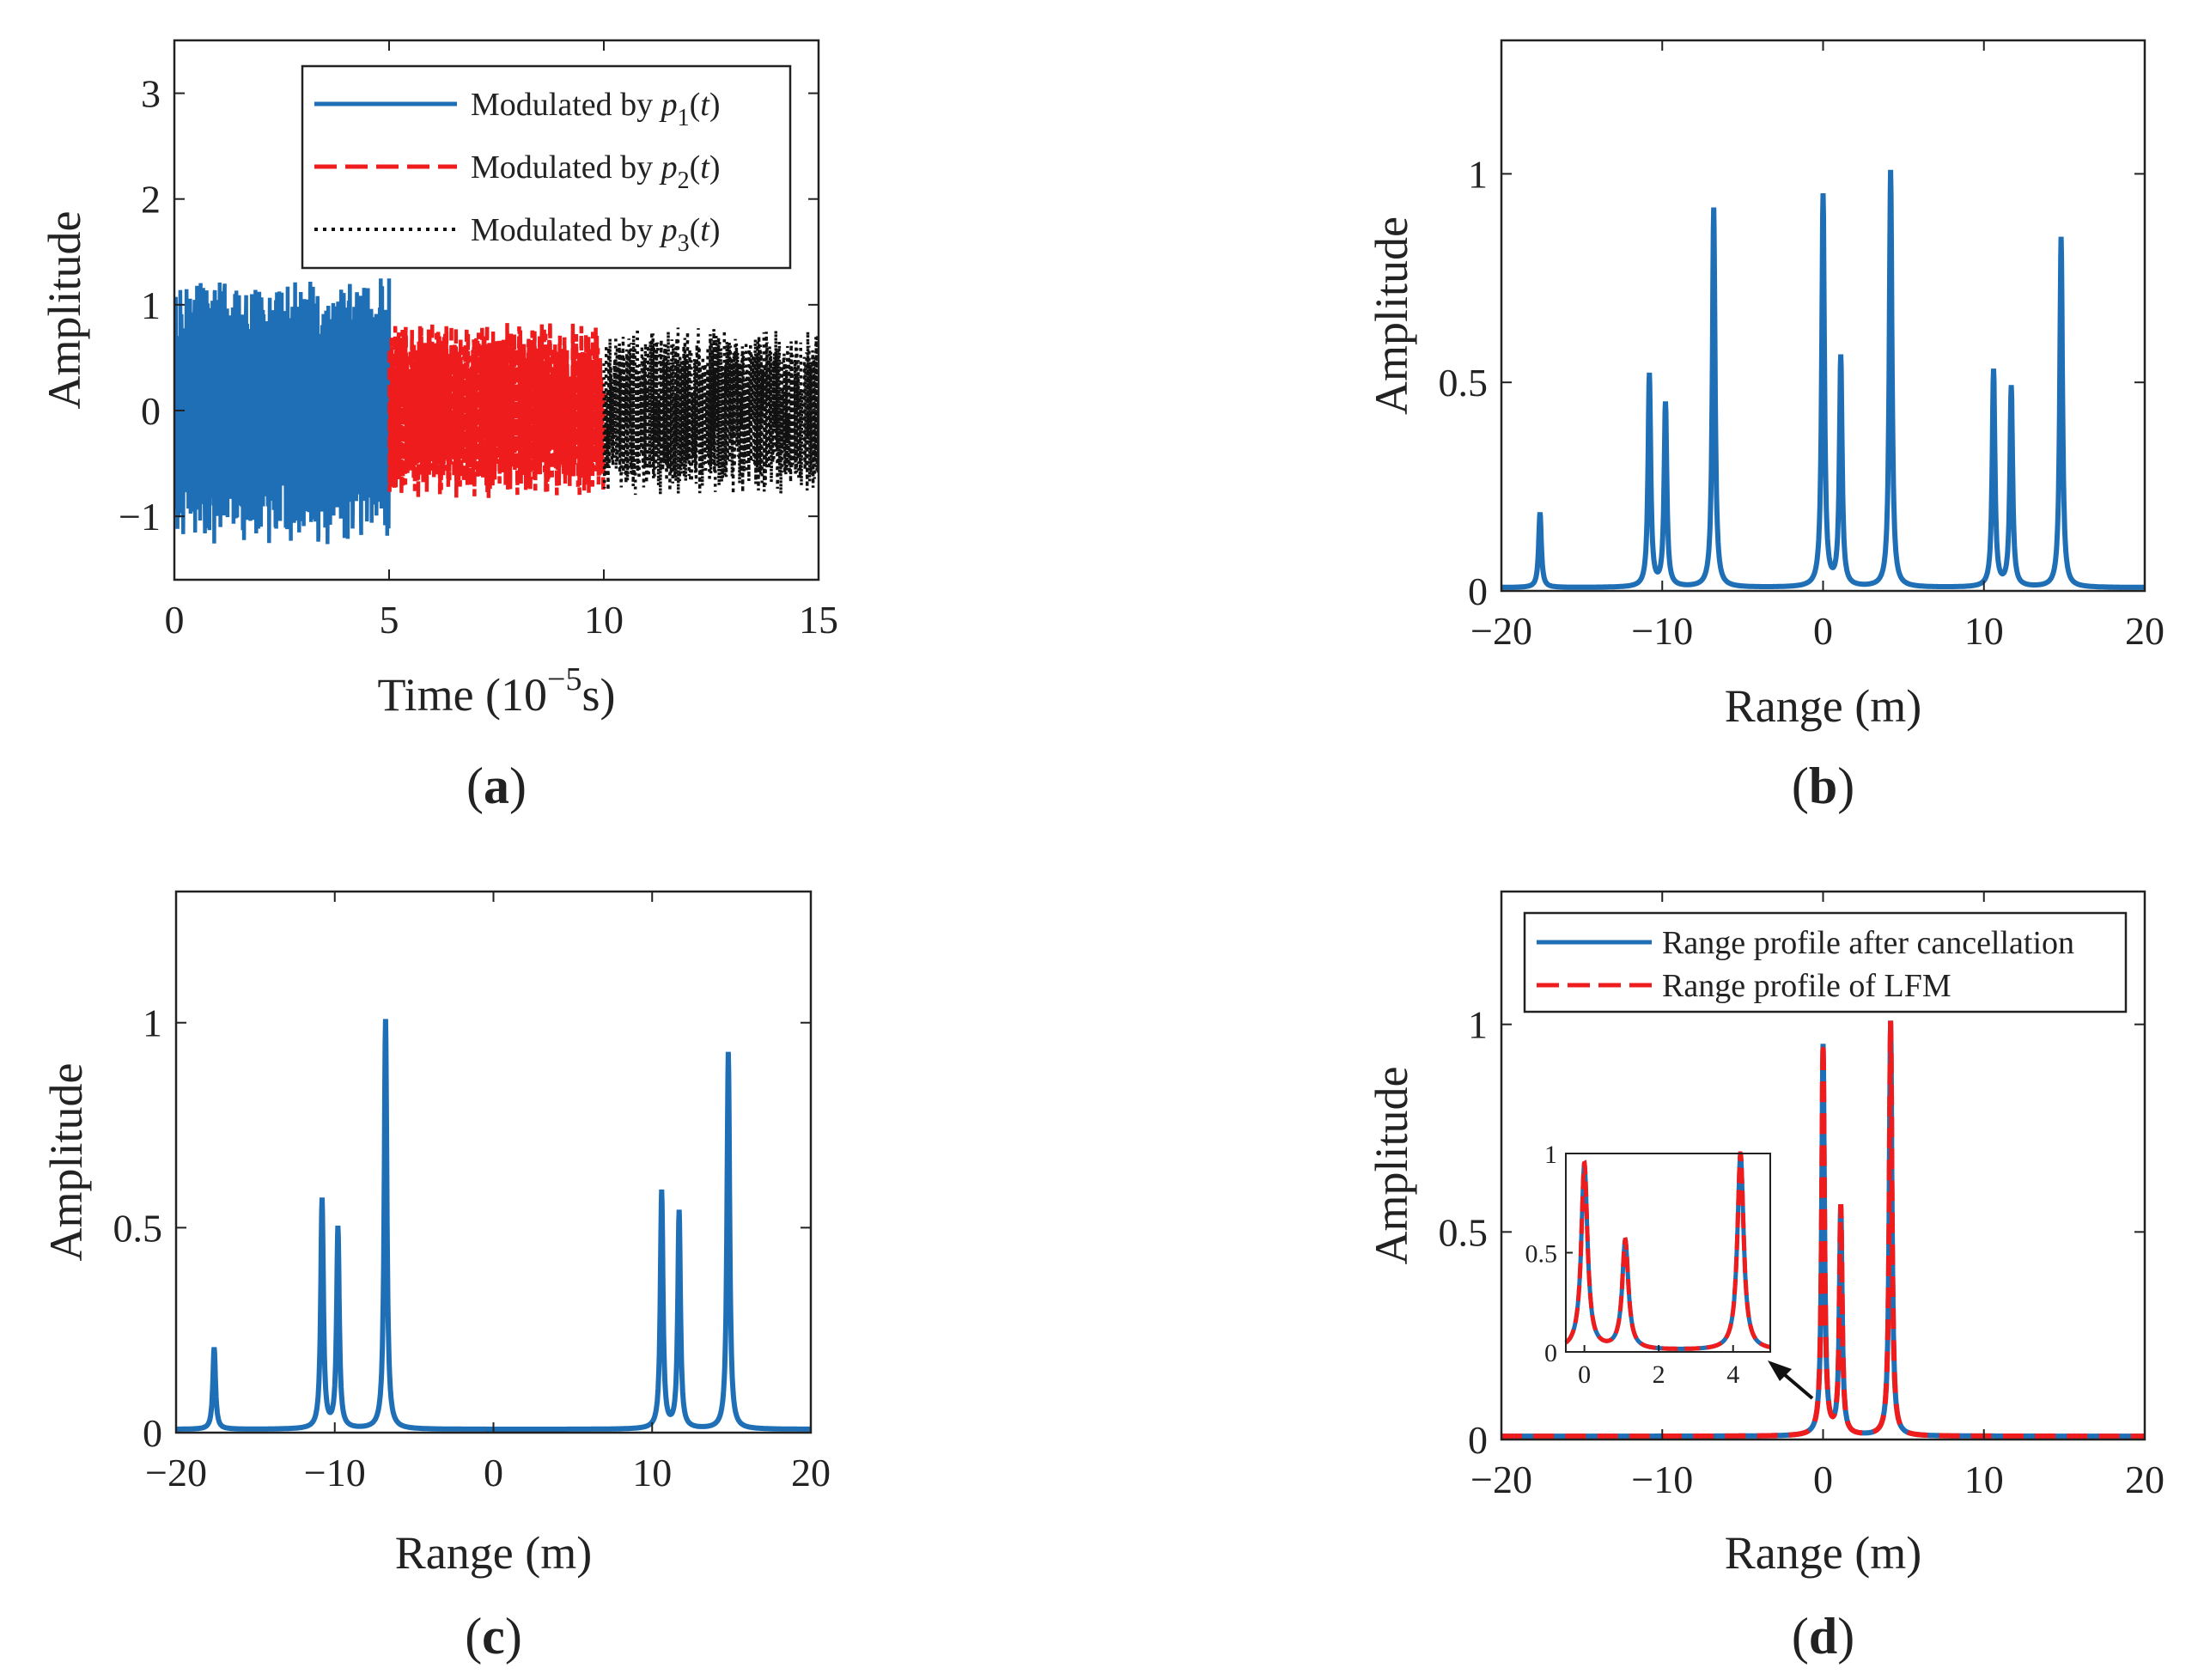 The height and width of the screenshot is (1680, 2198). I want to click on inset-x-tick-label: 0, so click(1584, 1374).